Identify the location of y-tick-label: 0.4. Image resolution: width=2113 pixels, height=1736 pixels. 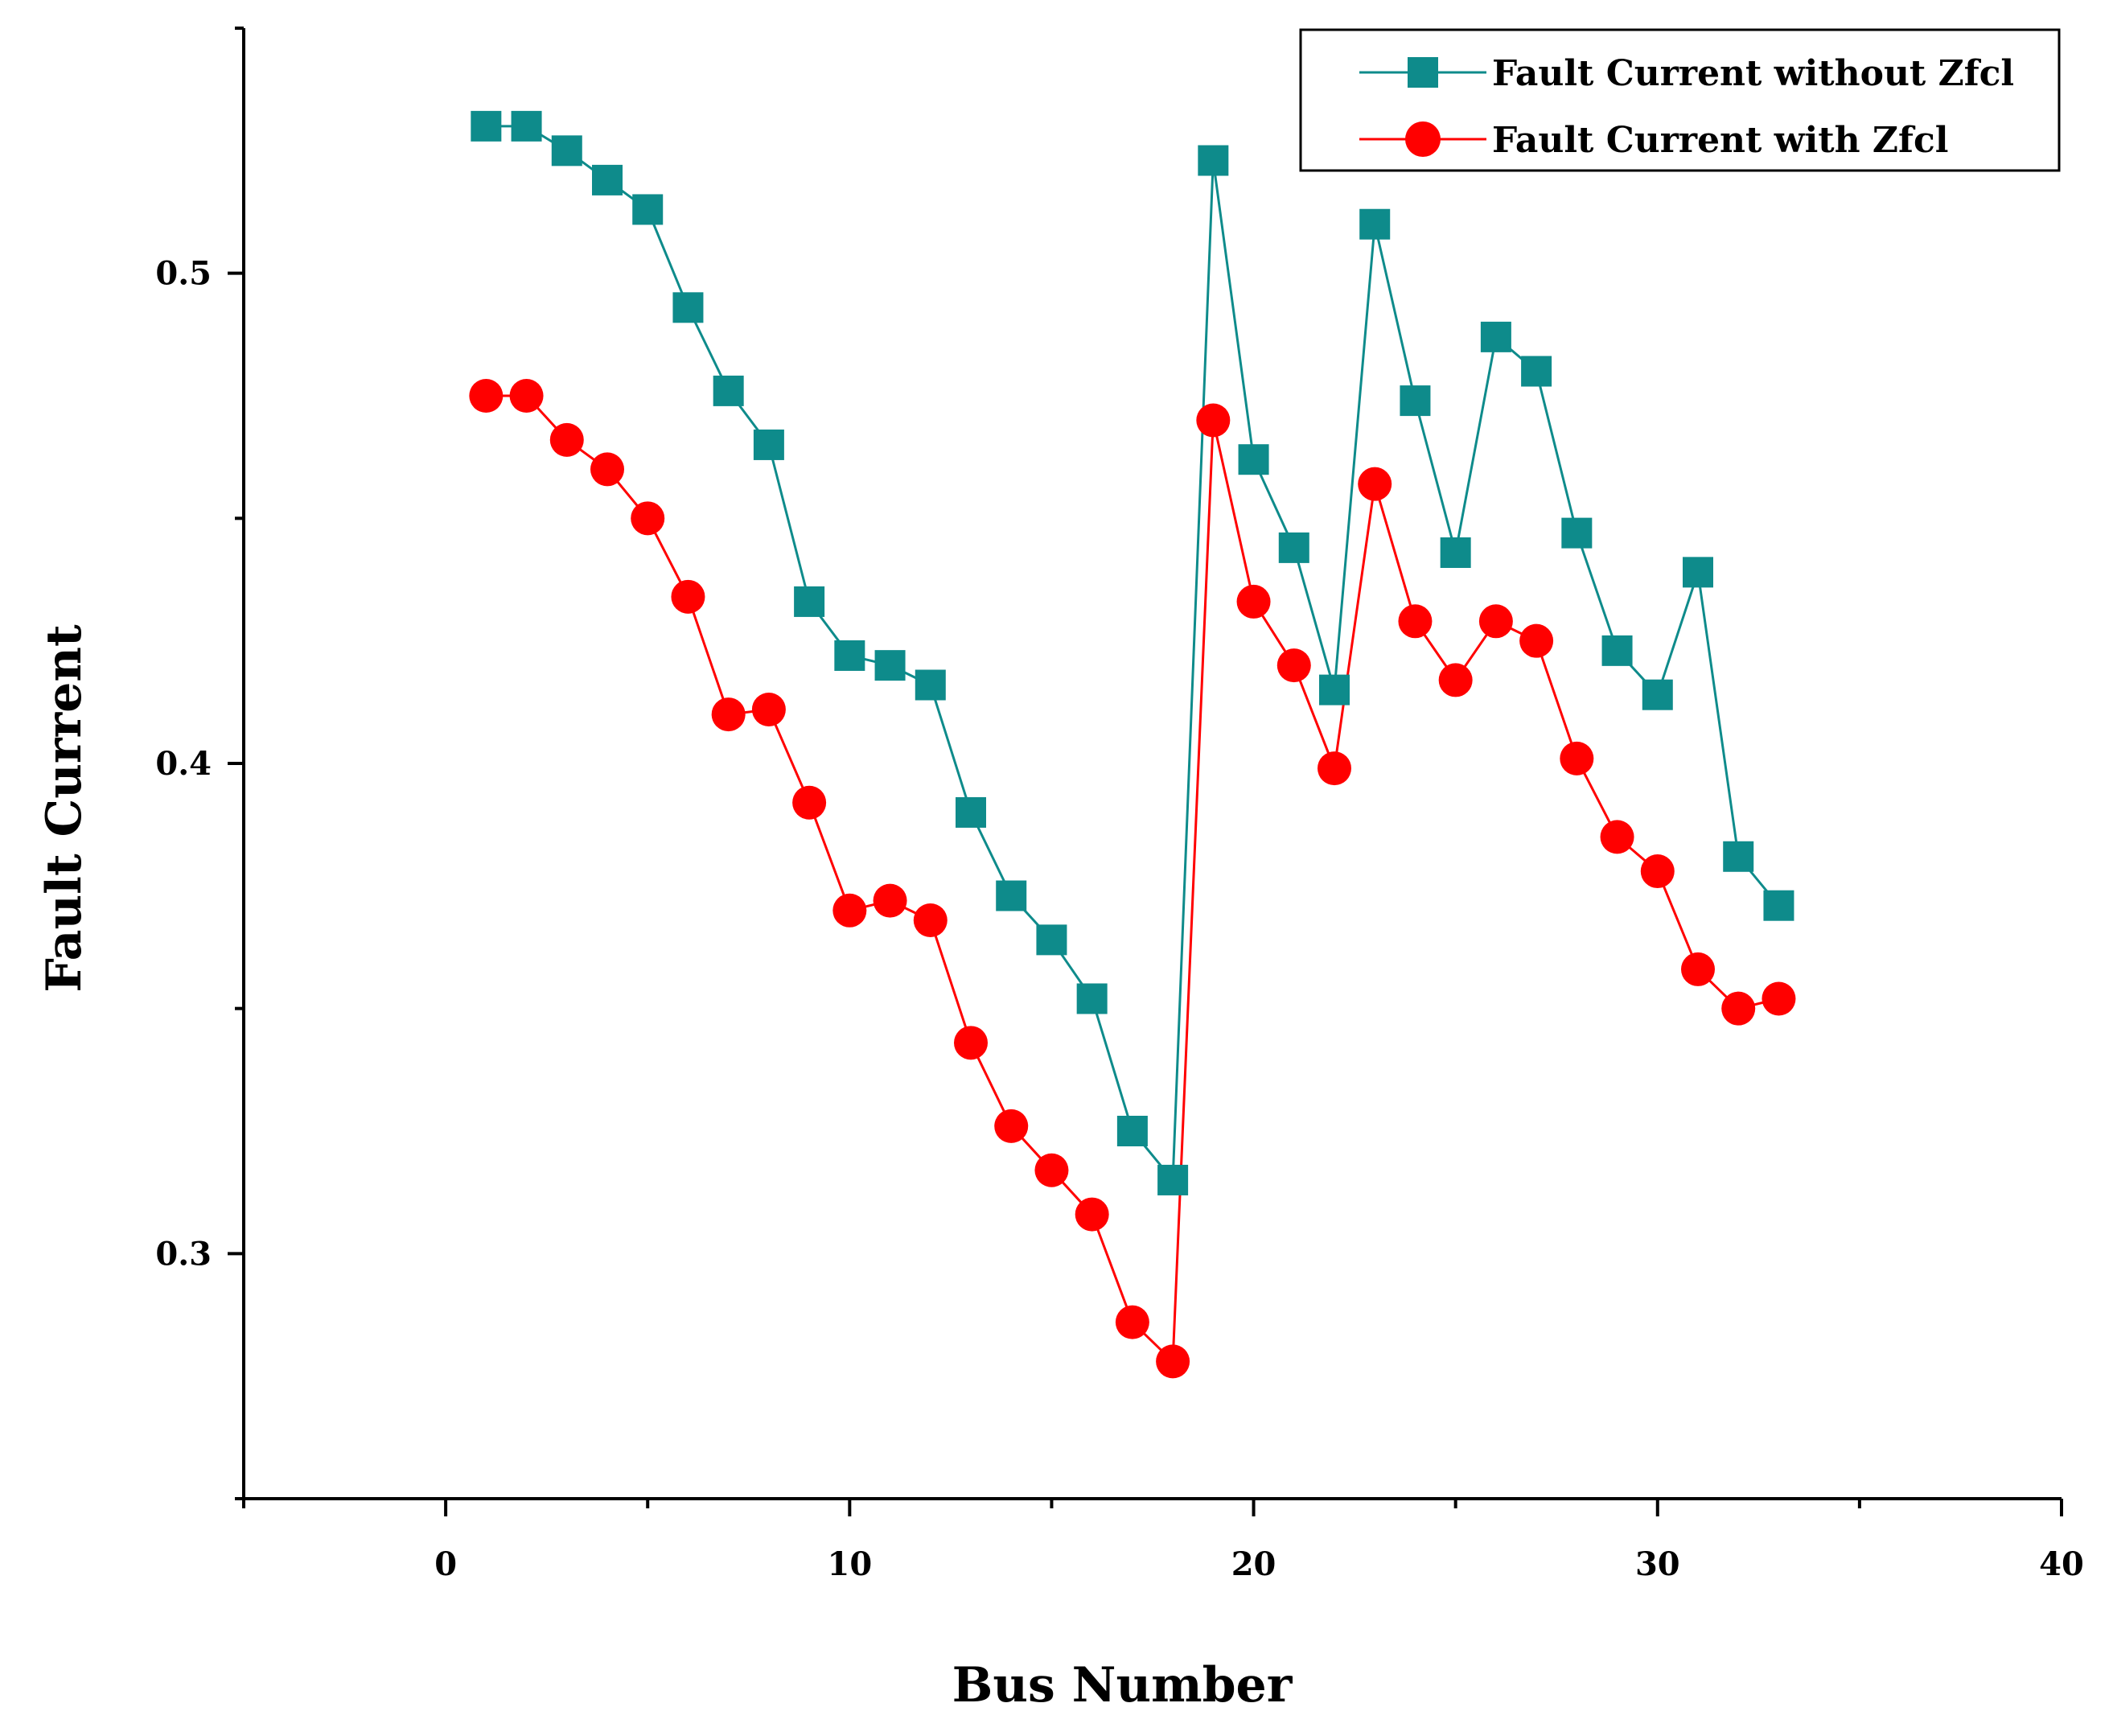
(183, 764).